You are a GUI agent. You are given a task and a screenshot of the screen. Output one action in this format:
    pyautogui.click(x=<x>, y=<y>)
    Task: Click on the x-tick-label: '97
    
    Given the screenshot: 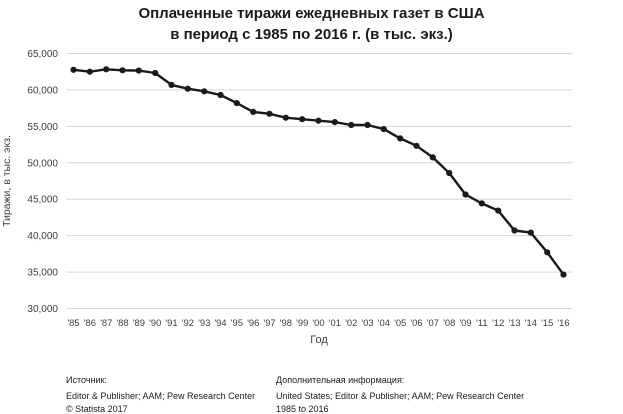 What is the action you would take?
    pyautogui.click(x=269, y=322)
    